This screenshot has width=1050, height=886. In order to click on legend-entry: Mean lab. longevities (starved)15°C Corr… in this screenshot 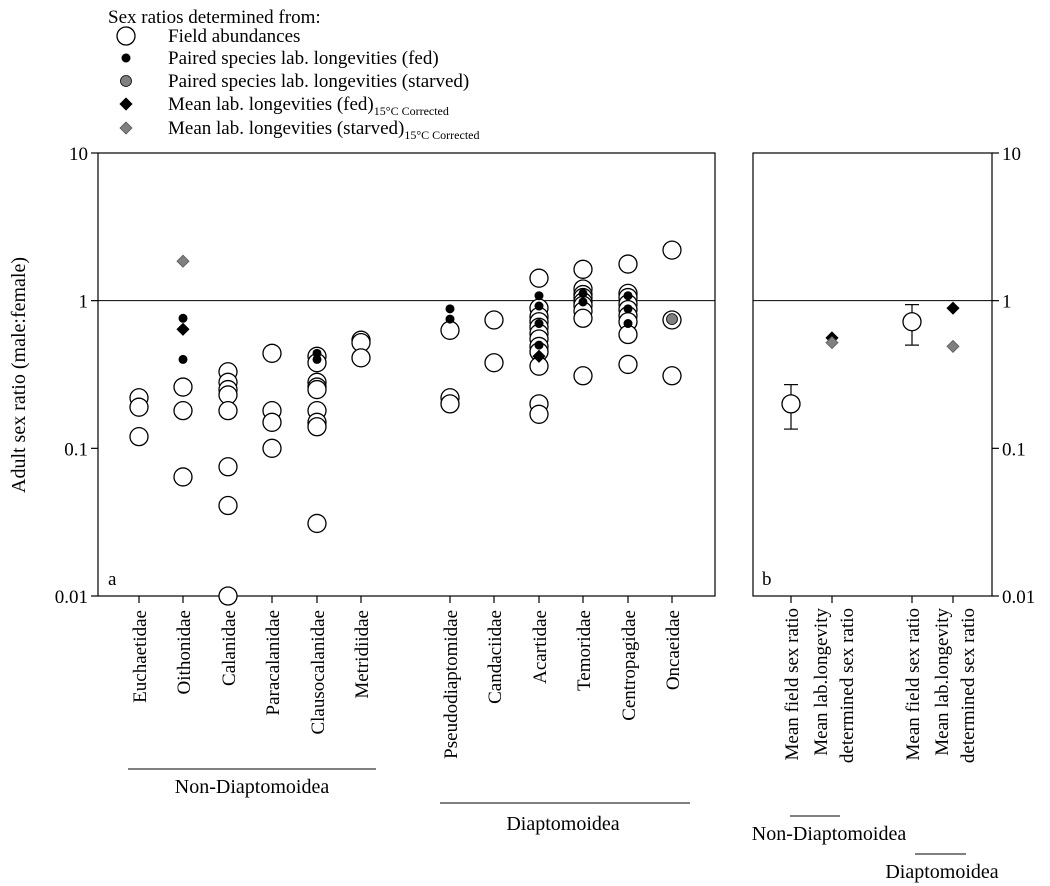, I will do `click(299, 130)`.